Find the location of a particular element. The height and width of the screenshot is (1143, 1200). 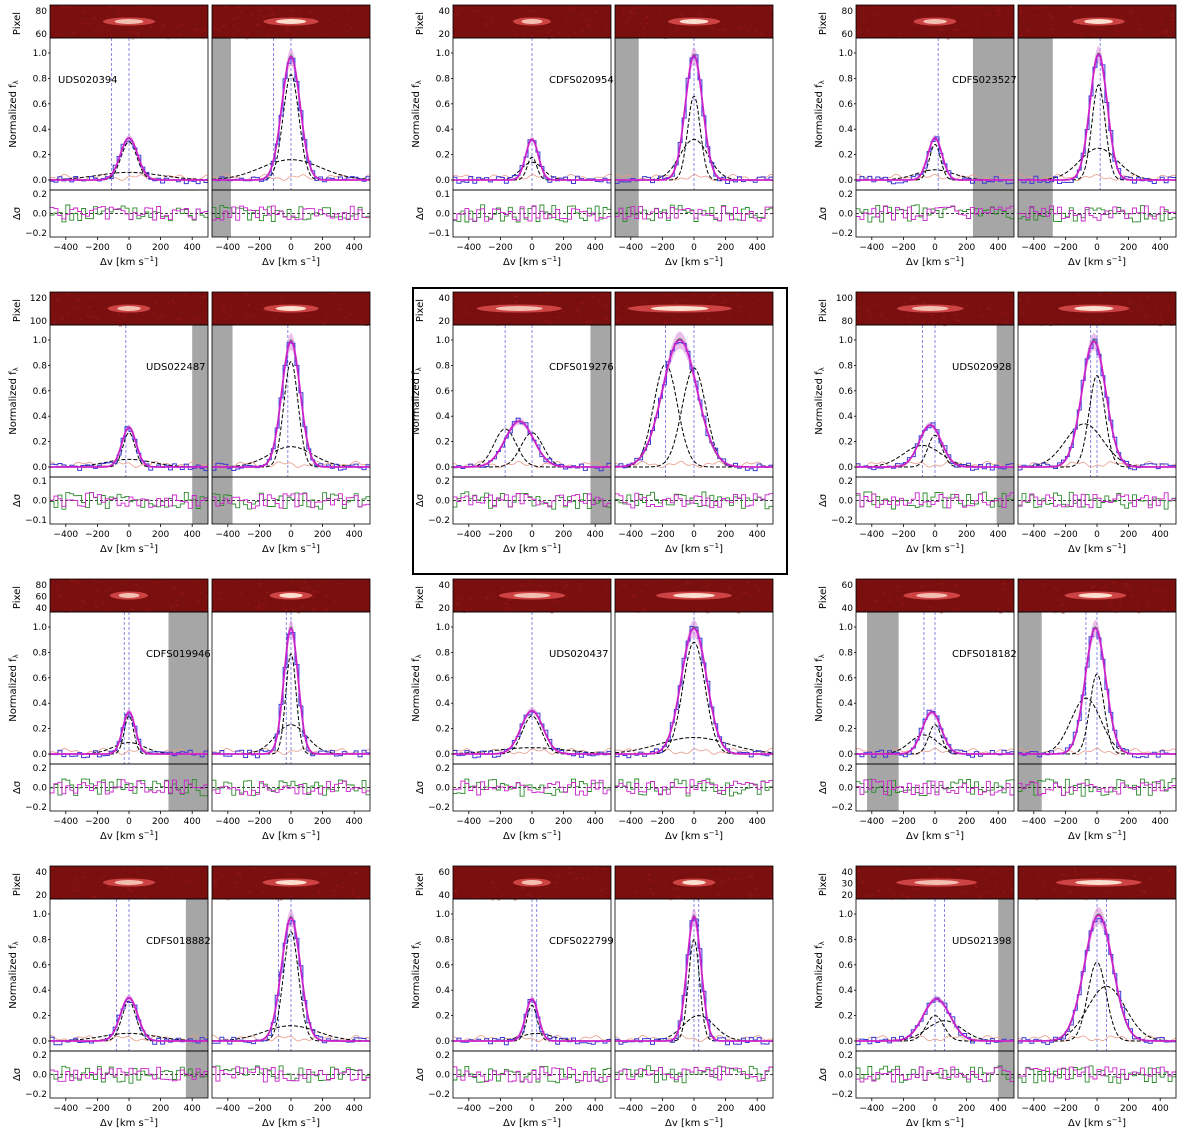

pixel-tick-label: 80 is located at coordinates (42, 12).